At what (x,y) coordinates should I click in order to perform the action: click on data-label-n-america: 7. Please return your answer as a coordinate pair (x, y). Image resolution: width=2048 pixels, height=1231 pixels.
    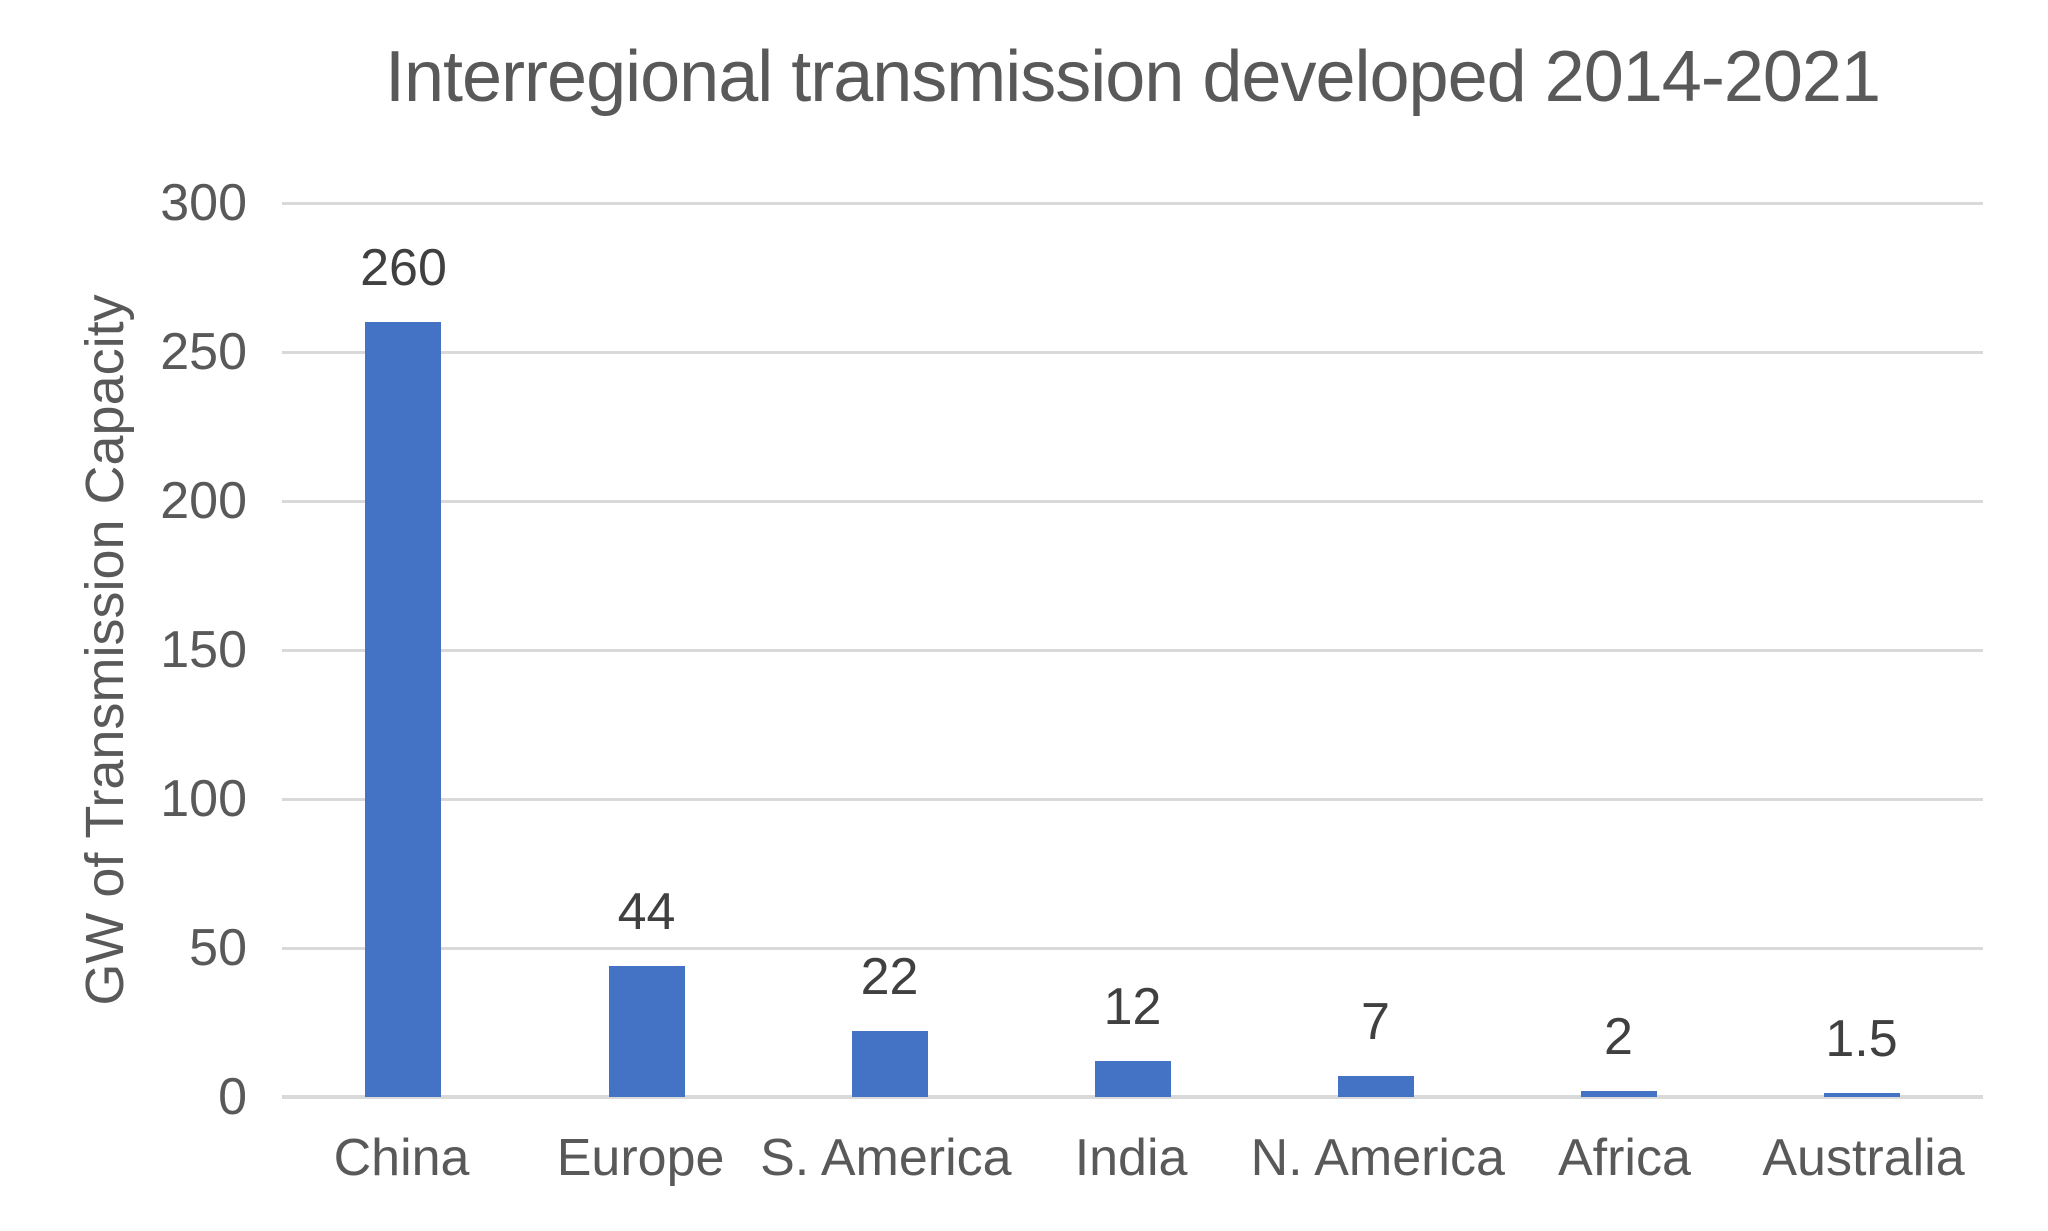
    Looking at the image, I should click on (1375, 1022).